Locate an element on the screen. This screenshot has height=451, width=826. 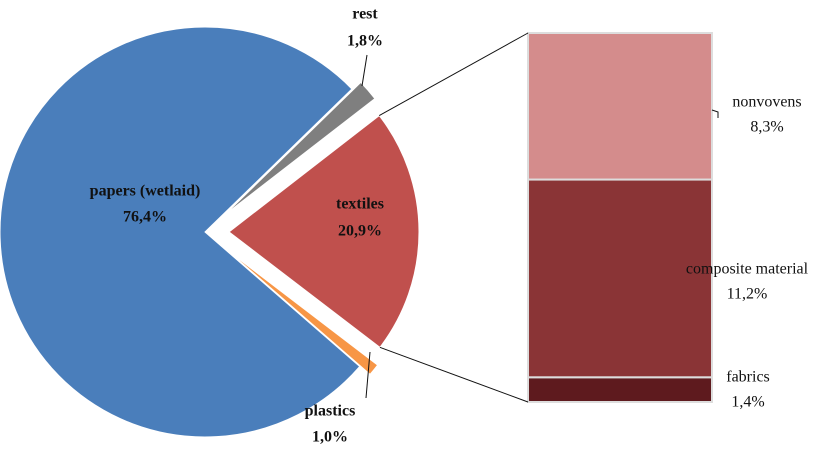
slice-value: 76,4% is located at coordinates (145, 217).